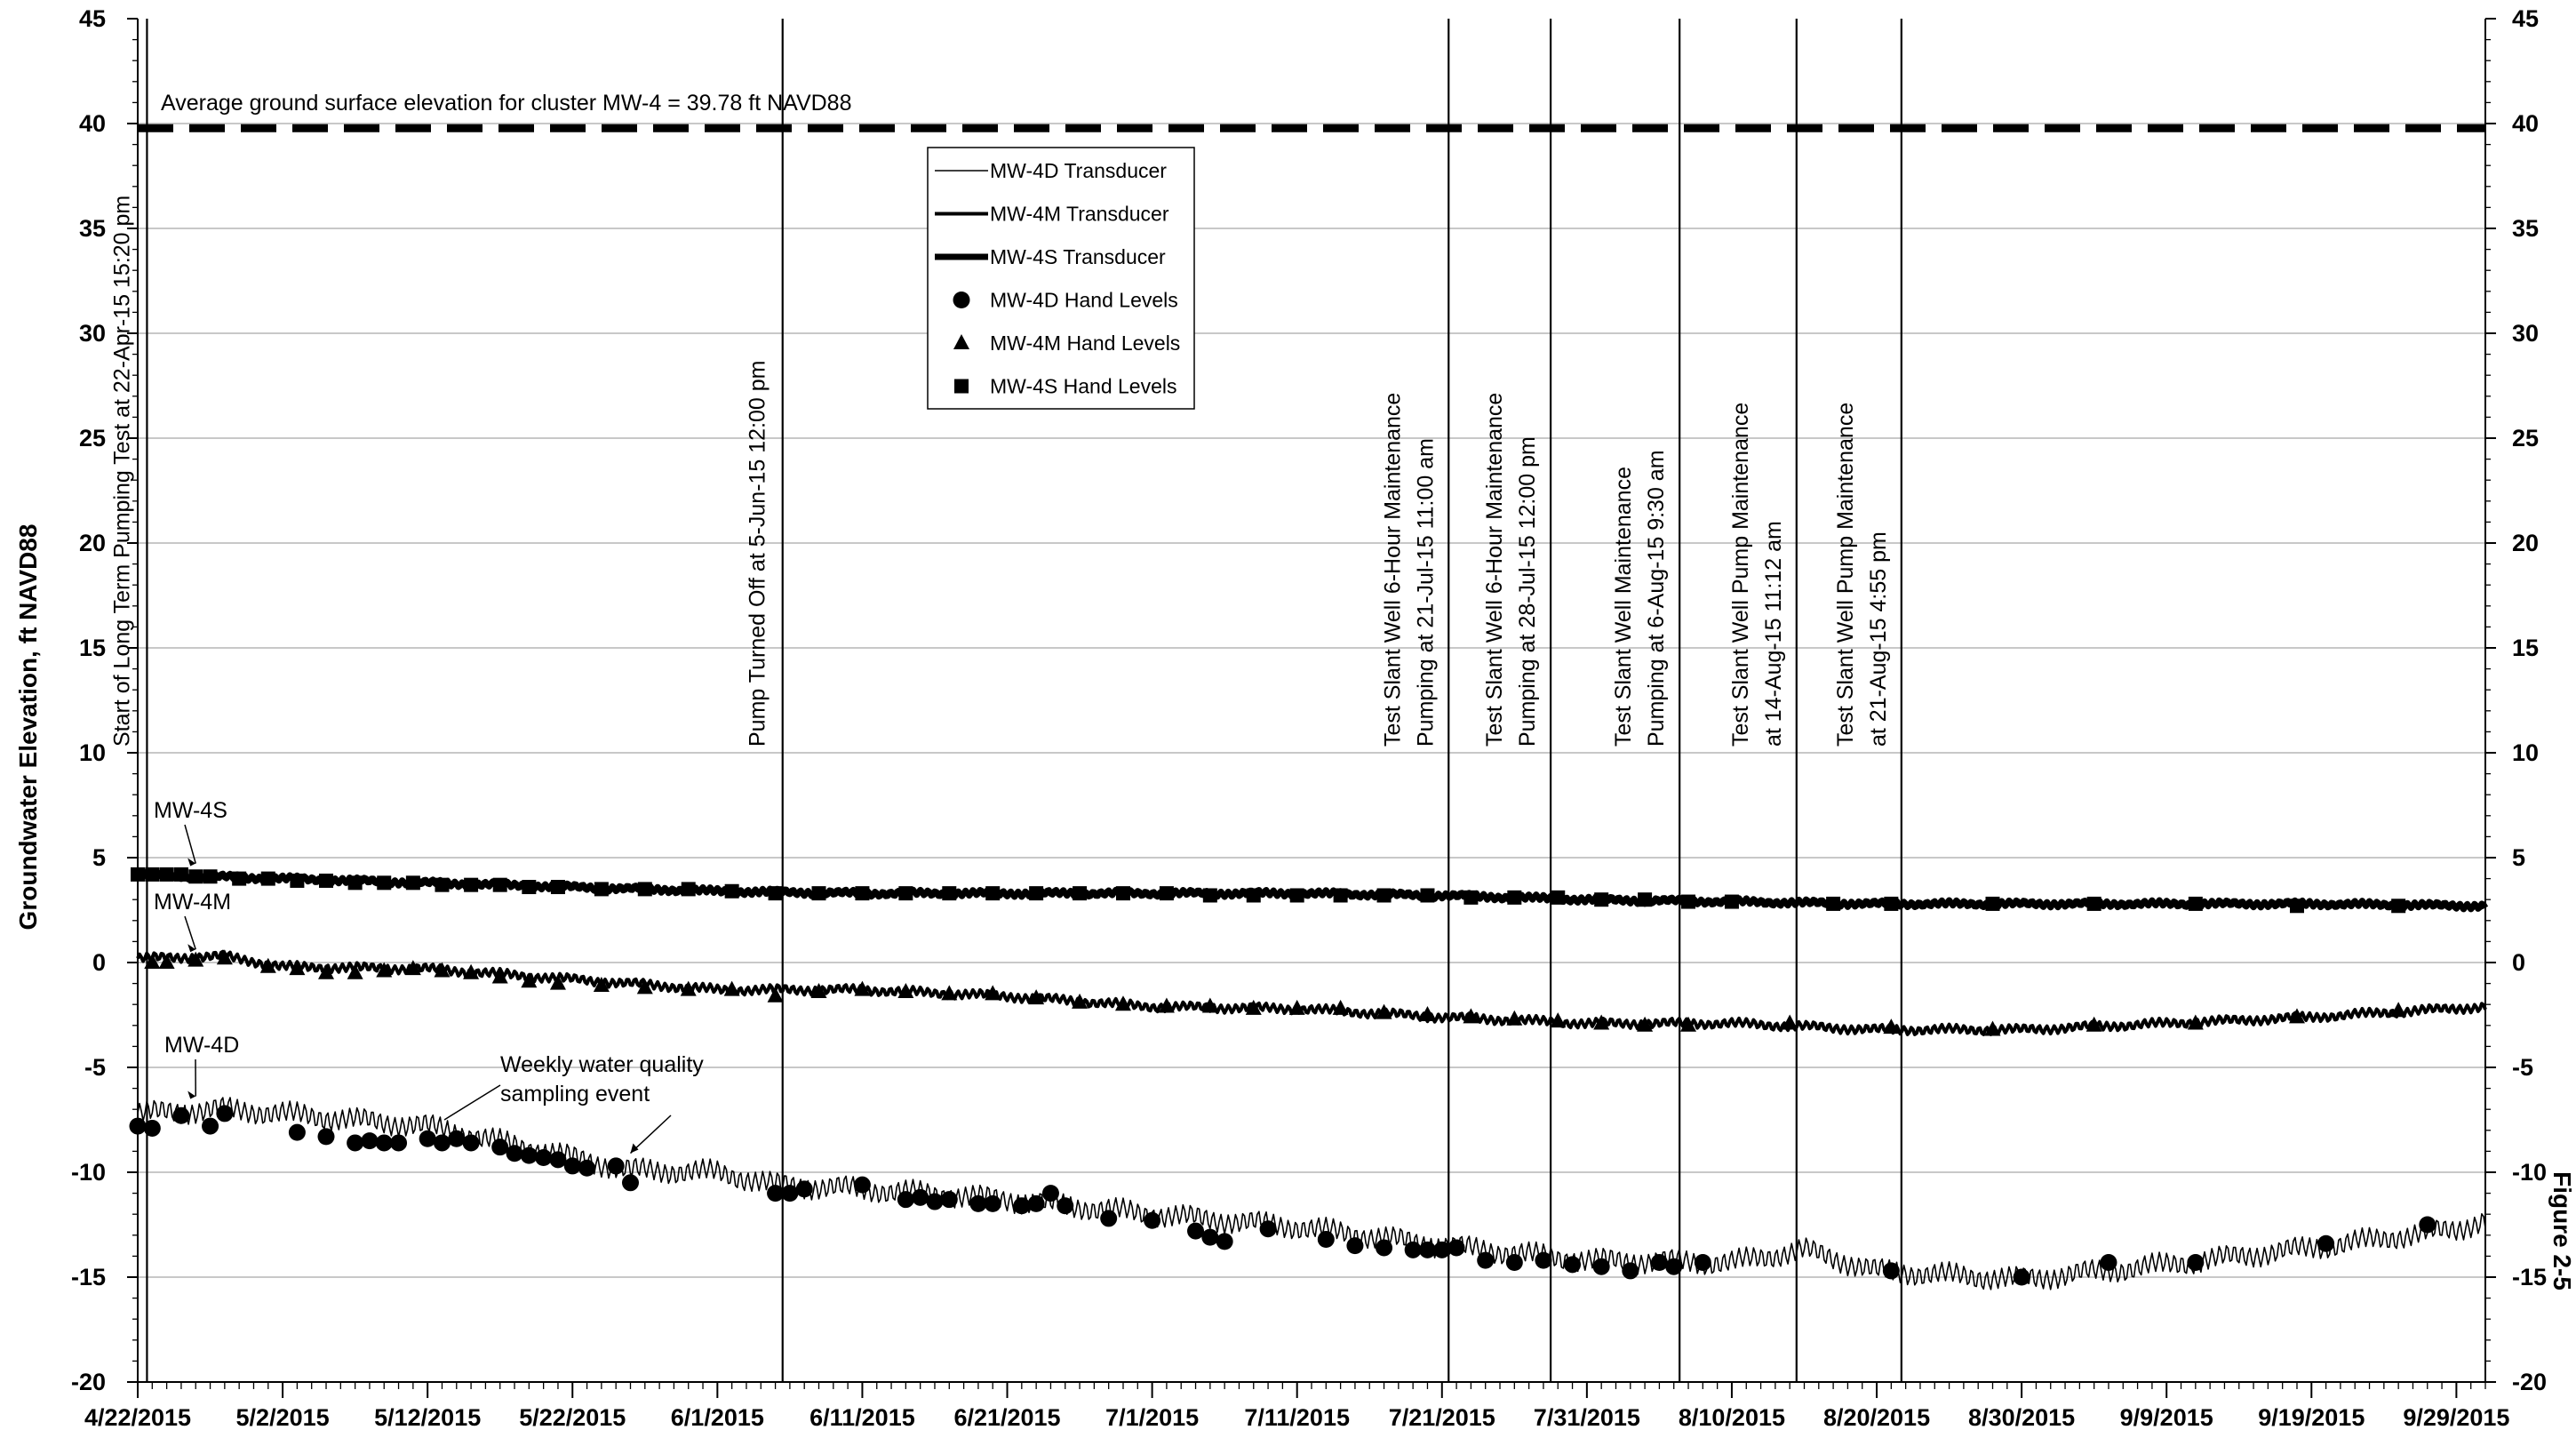  I want to click on y-tick-label-right: 0, so click(2518, 962).